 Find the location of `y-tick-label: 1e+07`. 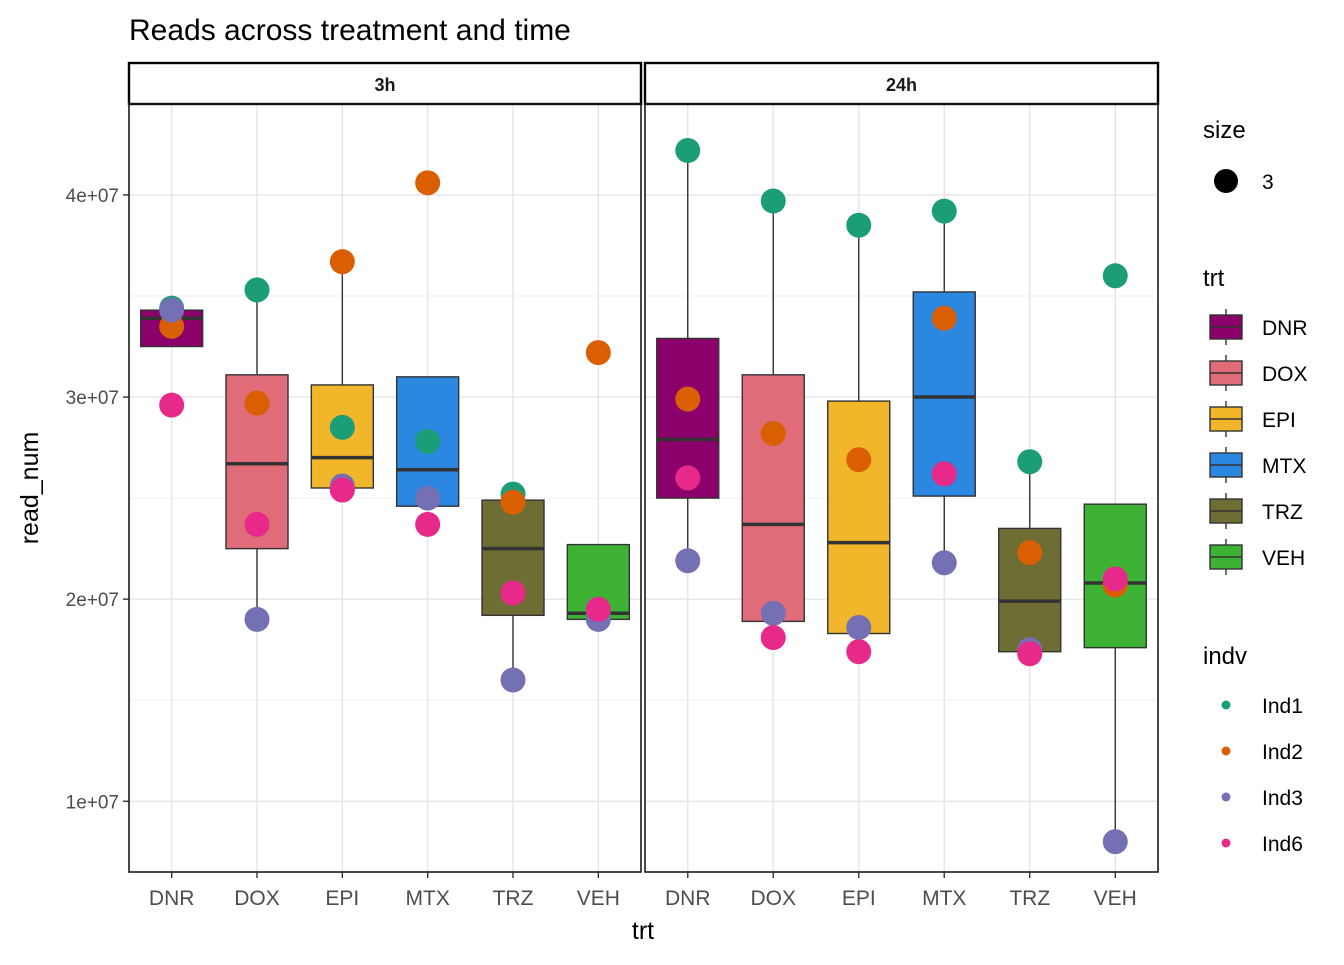

y-tick-label: 1e+07 is located at coordinates (92, 802).